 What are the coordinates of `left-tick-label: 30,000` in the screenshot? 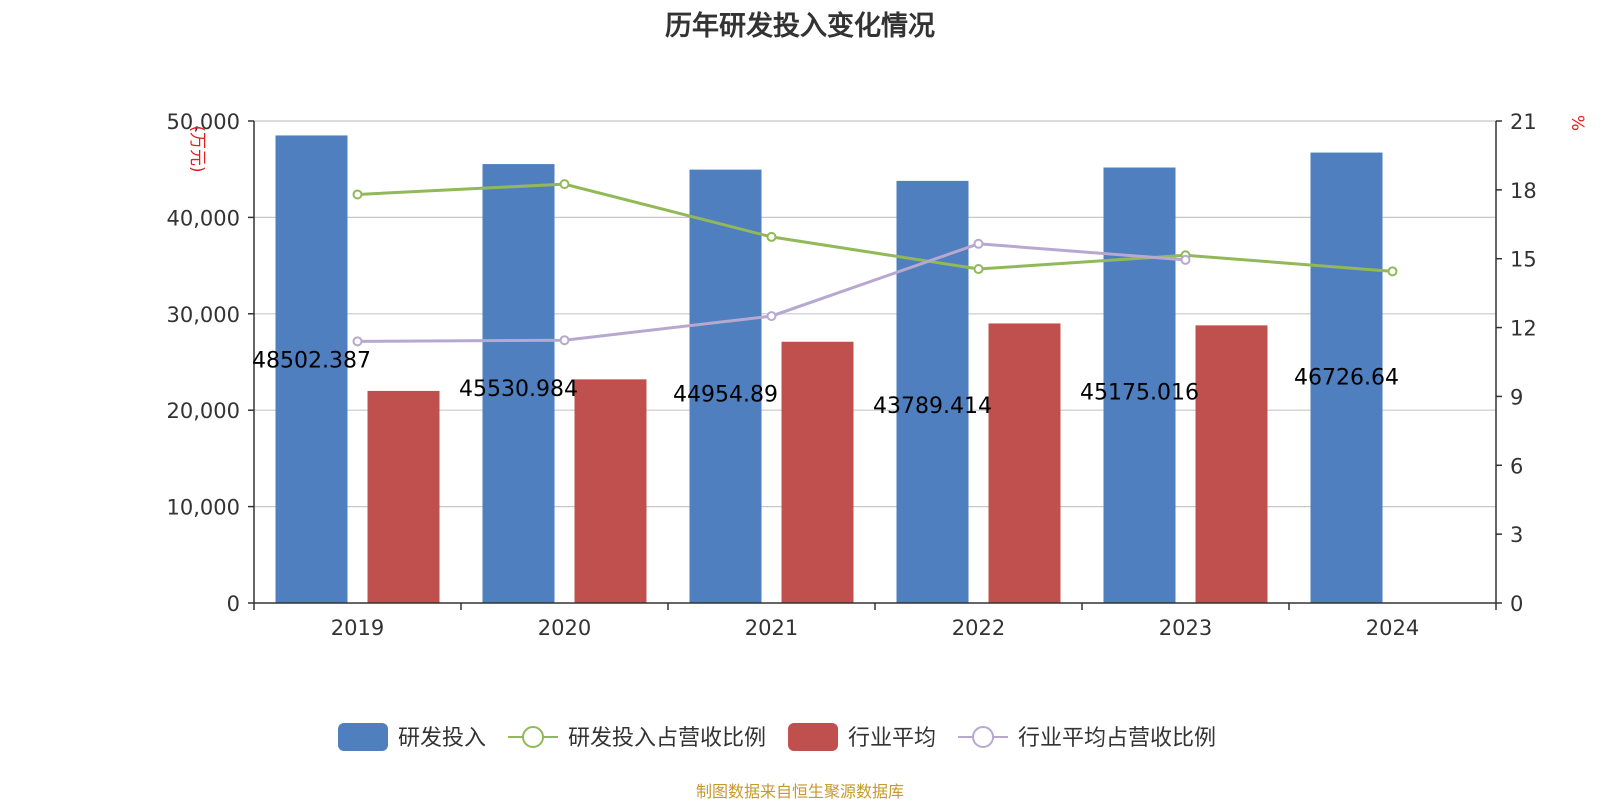 It's located at (203, 315).